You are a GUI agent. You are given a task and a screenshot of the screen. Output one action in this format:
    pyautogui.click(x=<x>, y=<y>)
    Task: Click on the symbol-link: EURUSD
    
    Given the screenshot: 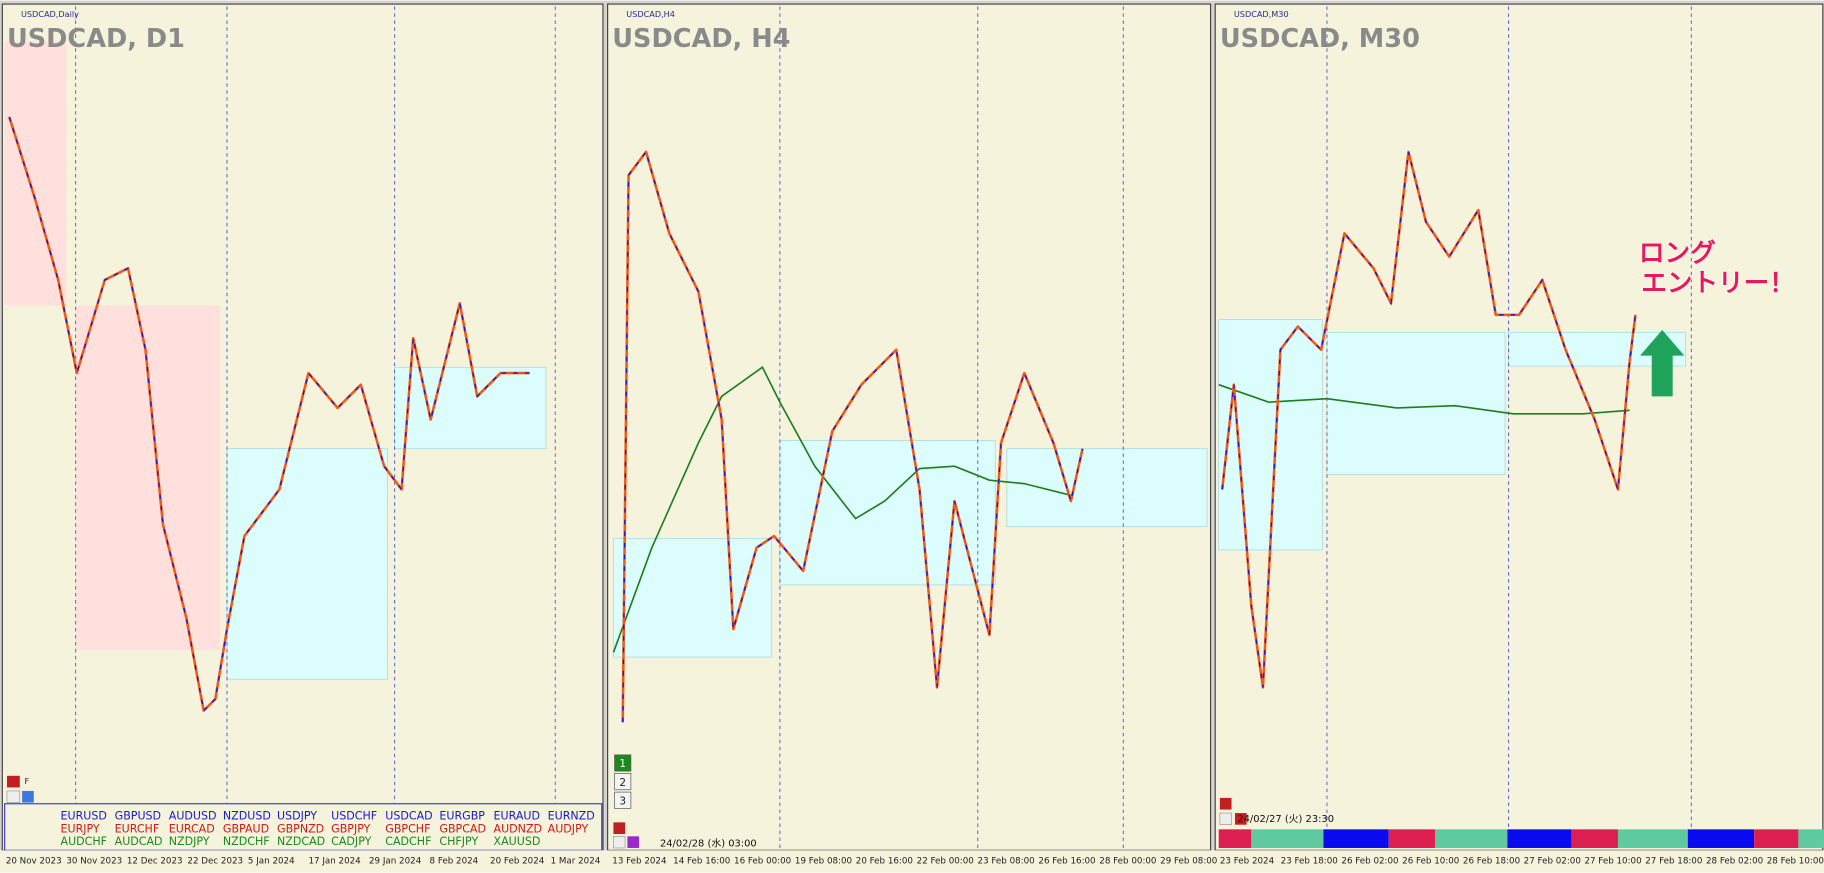 What is the action you would take?
    pyautogui.click(x=84, y=816)
    